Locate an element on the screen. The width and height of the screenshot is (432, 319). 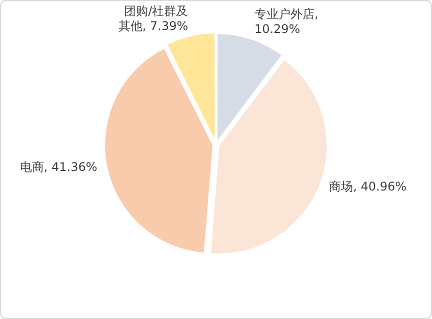
slice-label: 团购/社群及其他, 7.39% is located at coordinates (153, 18).